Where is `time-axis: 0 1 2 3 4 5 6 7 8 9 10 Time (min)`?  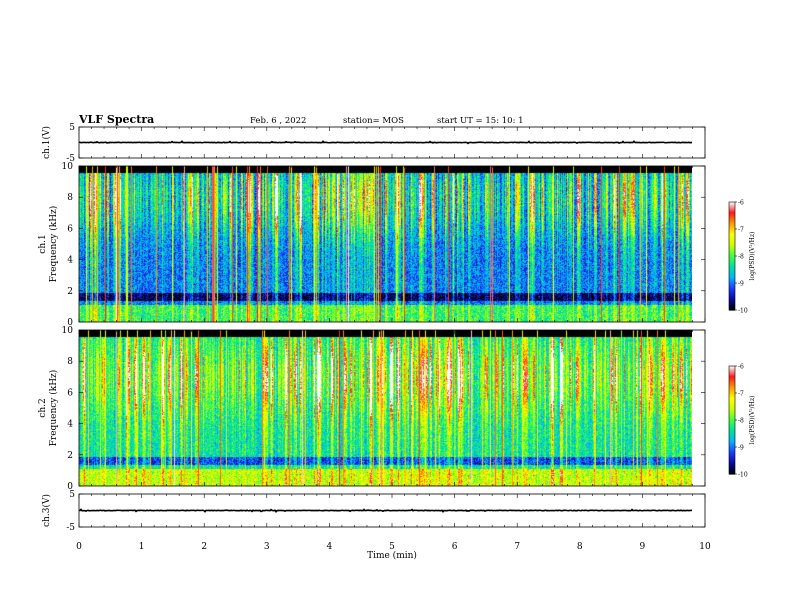 time-axis: 0 1 2 3 4 5 6 7 8 9 10 Time (min) is located at coordinates (393, 551).